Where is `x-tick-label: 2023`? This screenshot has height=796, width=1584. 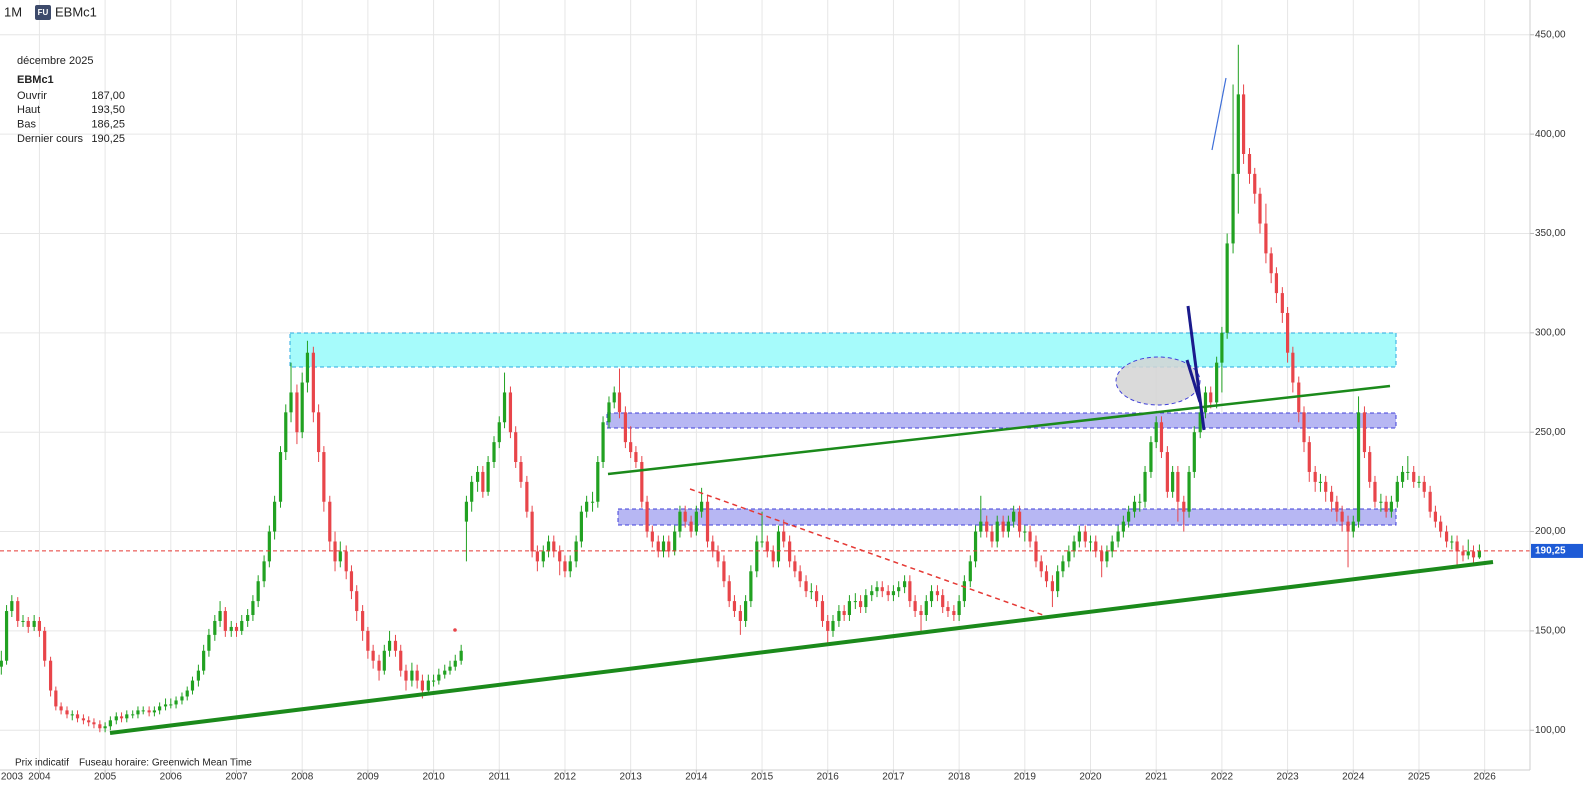 x-tick-label: 2023 is located at coordinates (1287, 777).